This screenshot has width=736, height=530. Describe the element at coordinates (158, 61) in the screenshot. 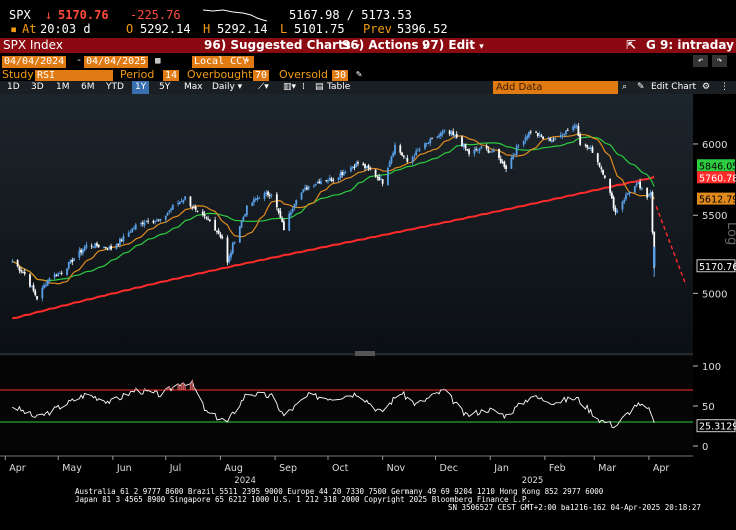

I see `calendar-icon: ▦` at that location.